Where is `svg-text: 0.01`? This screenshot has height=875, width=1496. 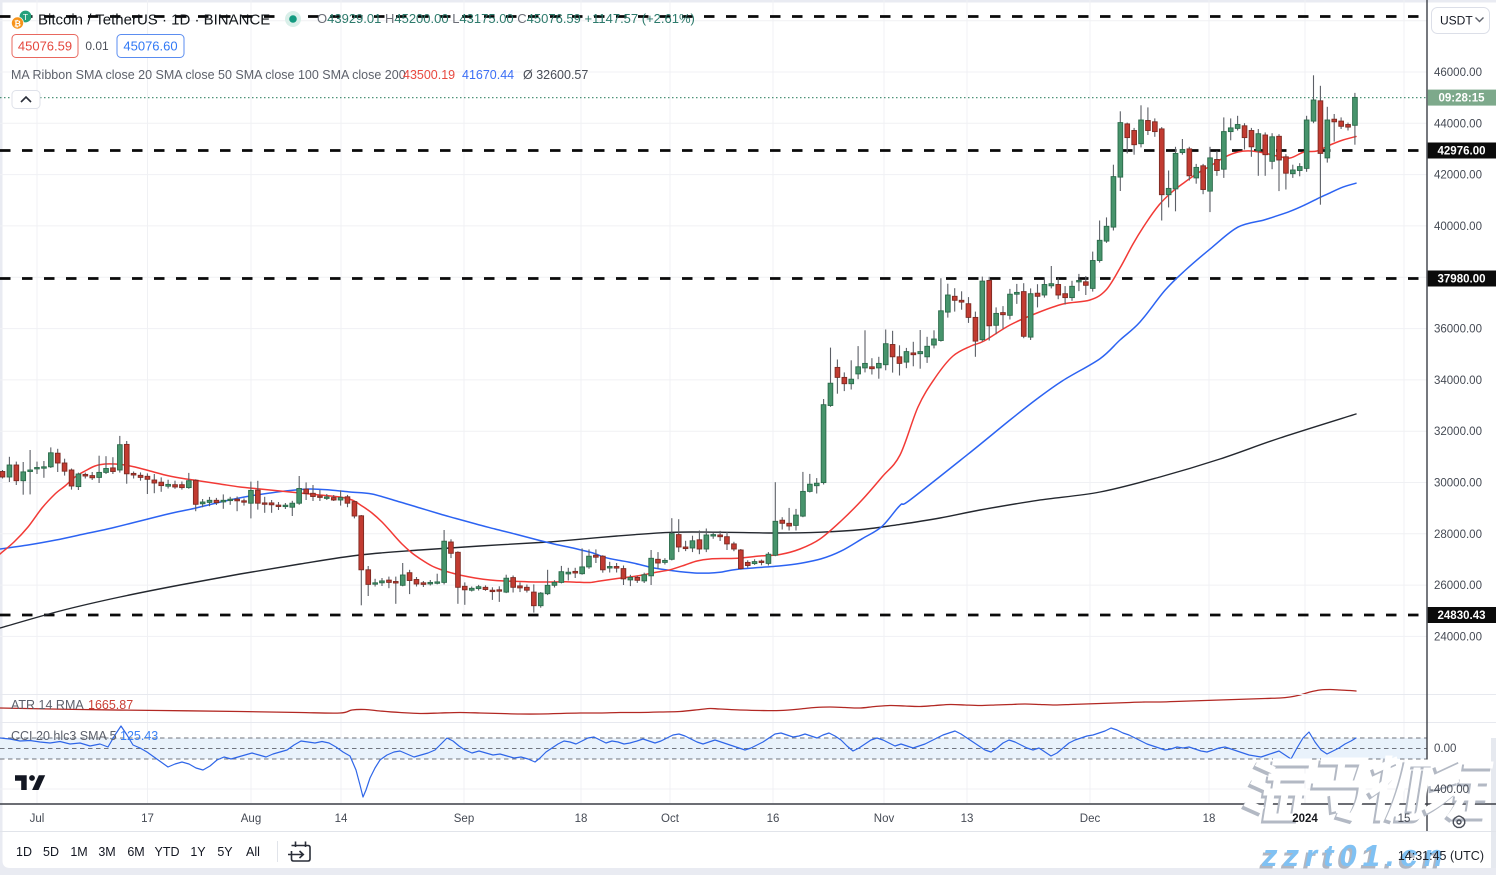
svg-text: 0.01 is located at coordinates (97, 46).